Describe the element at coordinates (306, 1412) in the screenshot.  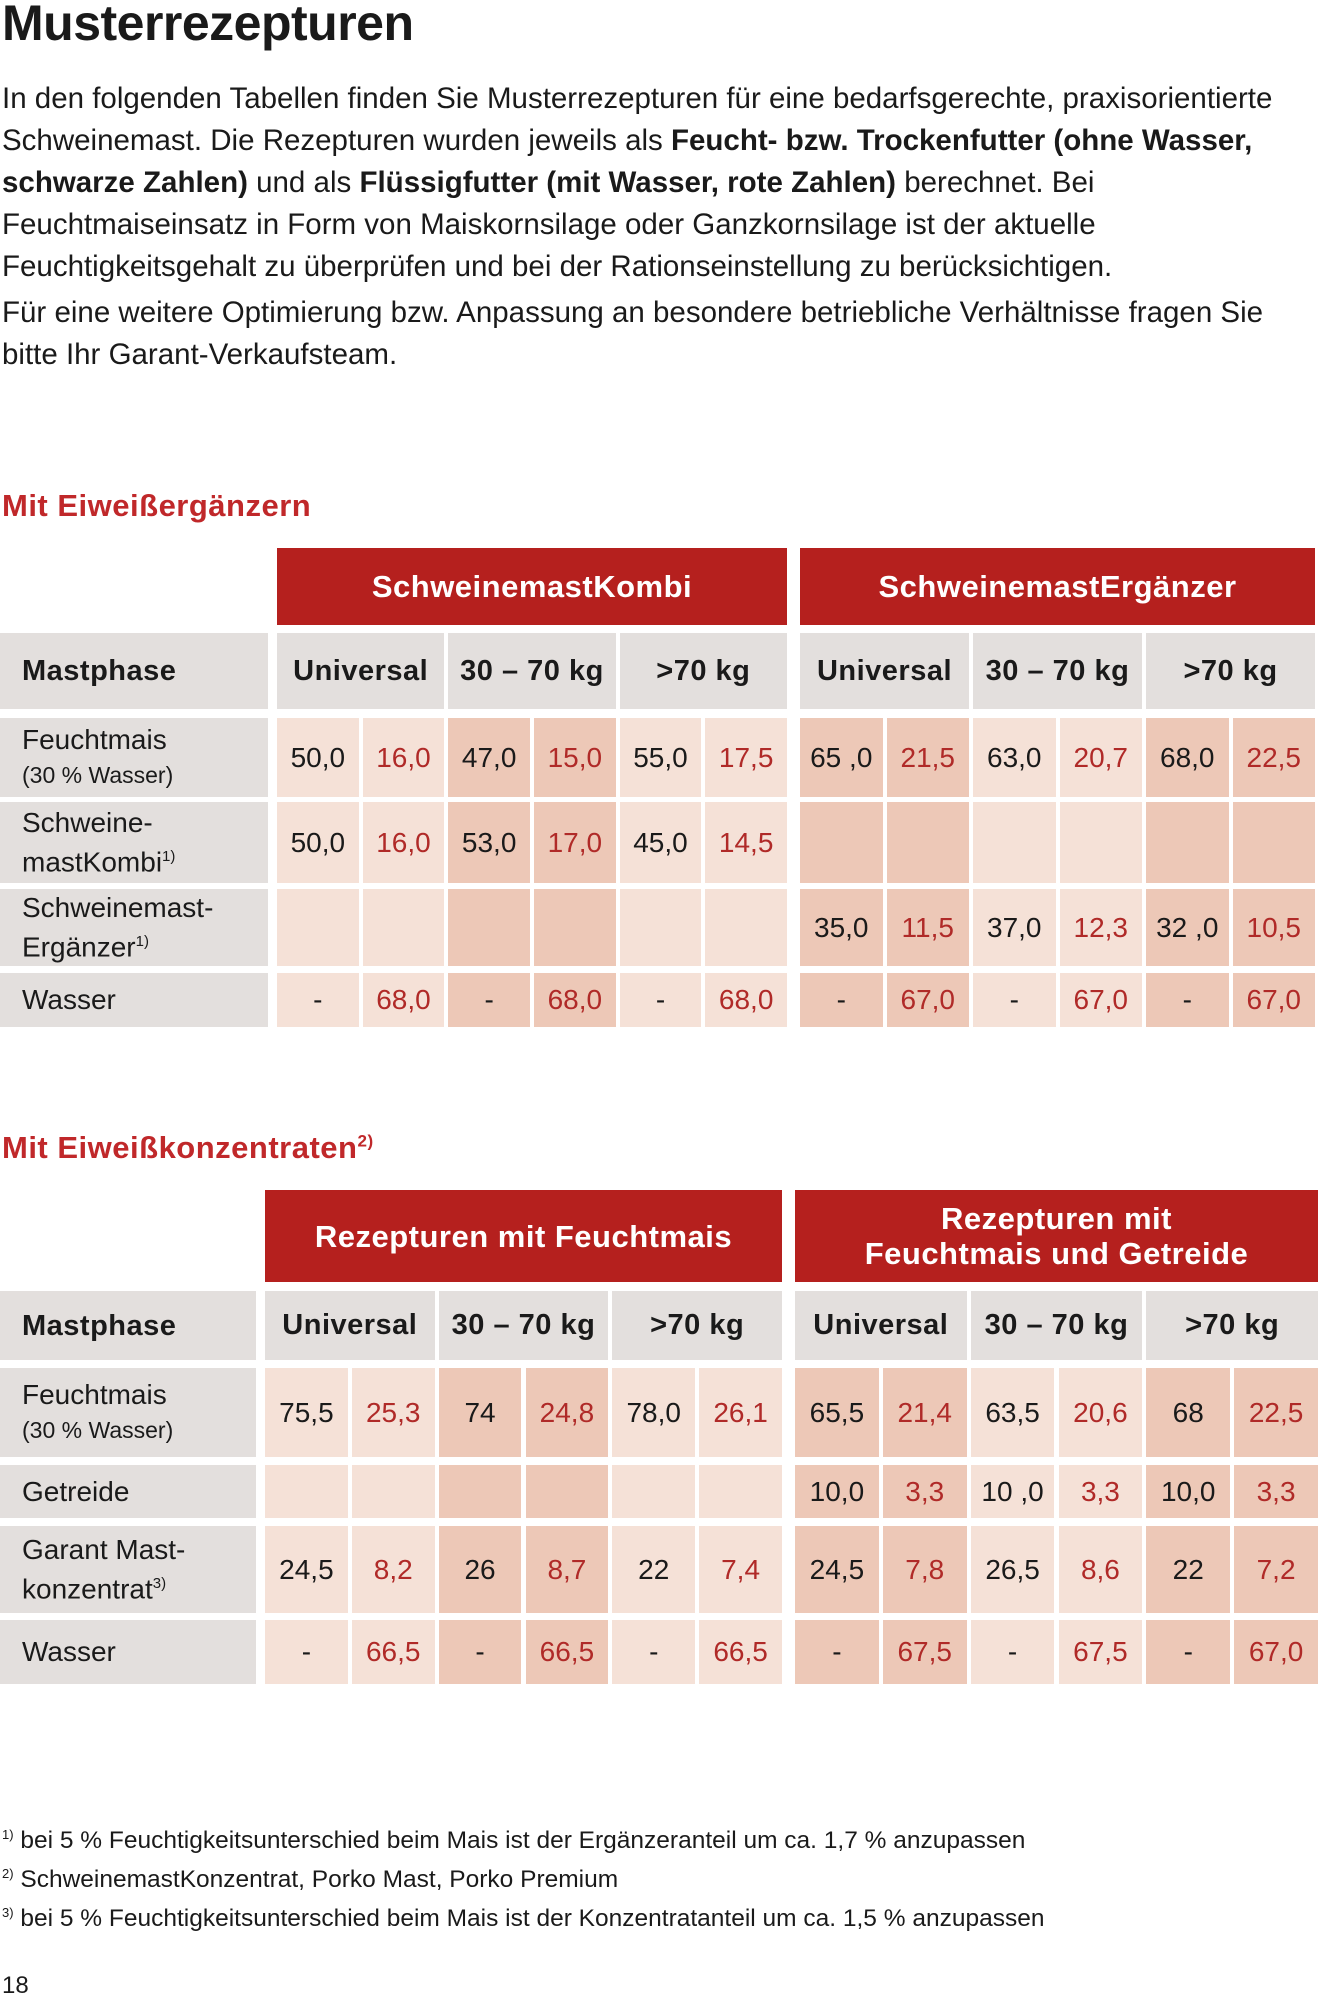
I see `dry-value-cell: 75,5` at that location.